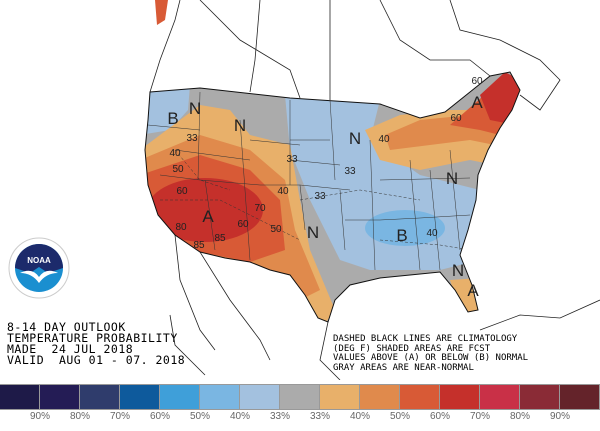  I want to click on color-legend, so click(300, 397).